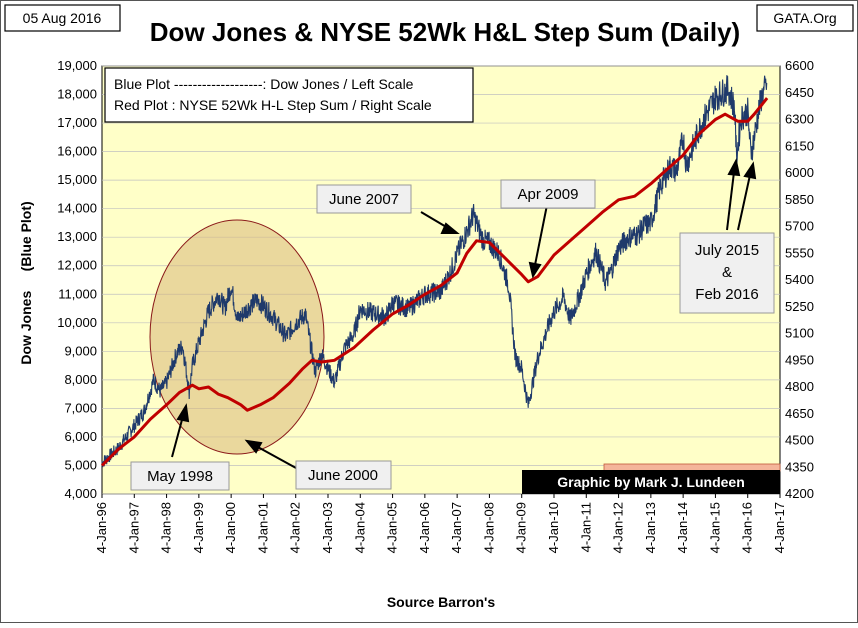 This screenshot has height=628, width=858. I want to click on y2-tick-label: 4200, so click(799, 493).